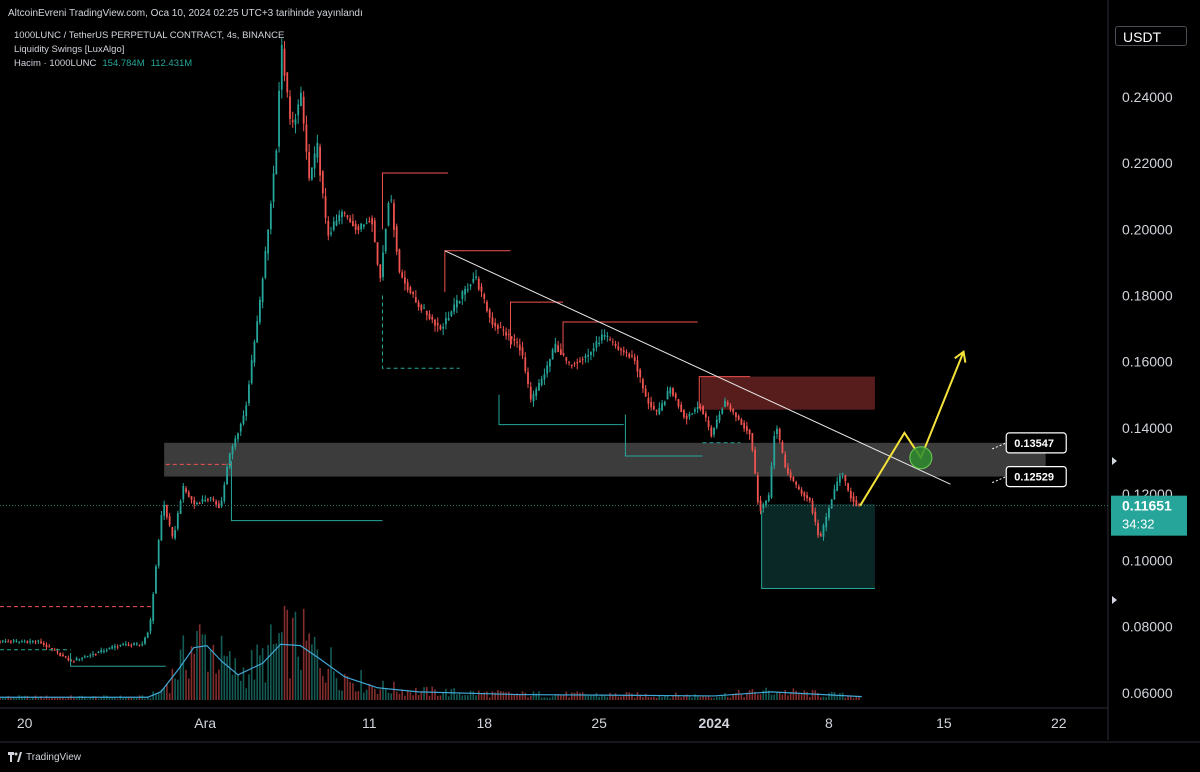 Image resolution: width=1200 pixels, height=772 pixels. Describe the element at coordinates (431, 670) in the screenshot. I see `volume-ma-line` at that location.